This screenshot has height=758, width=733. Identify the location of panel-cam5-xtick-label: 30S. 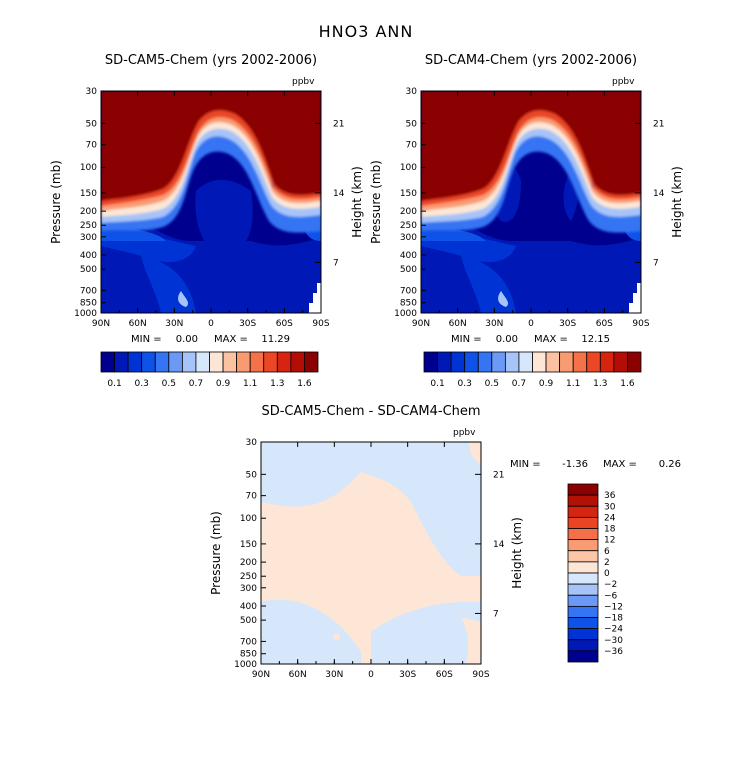
(247, 324).